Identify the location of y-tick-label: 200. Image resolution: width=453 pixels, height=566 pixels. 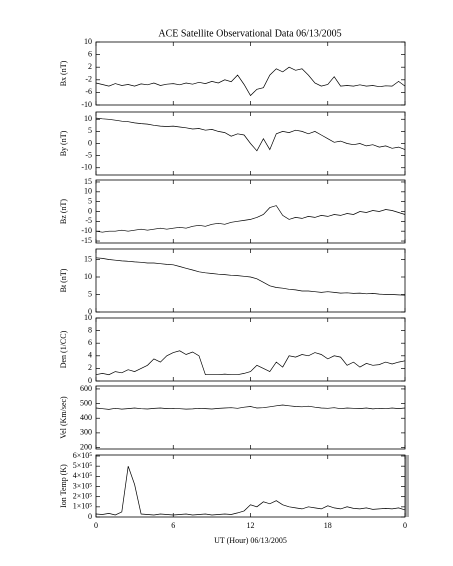
(86, 446).